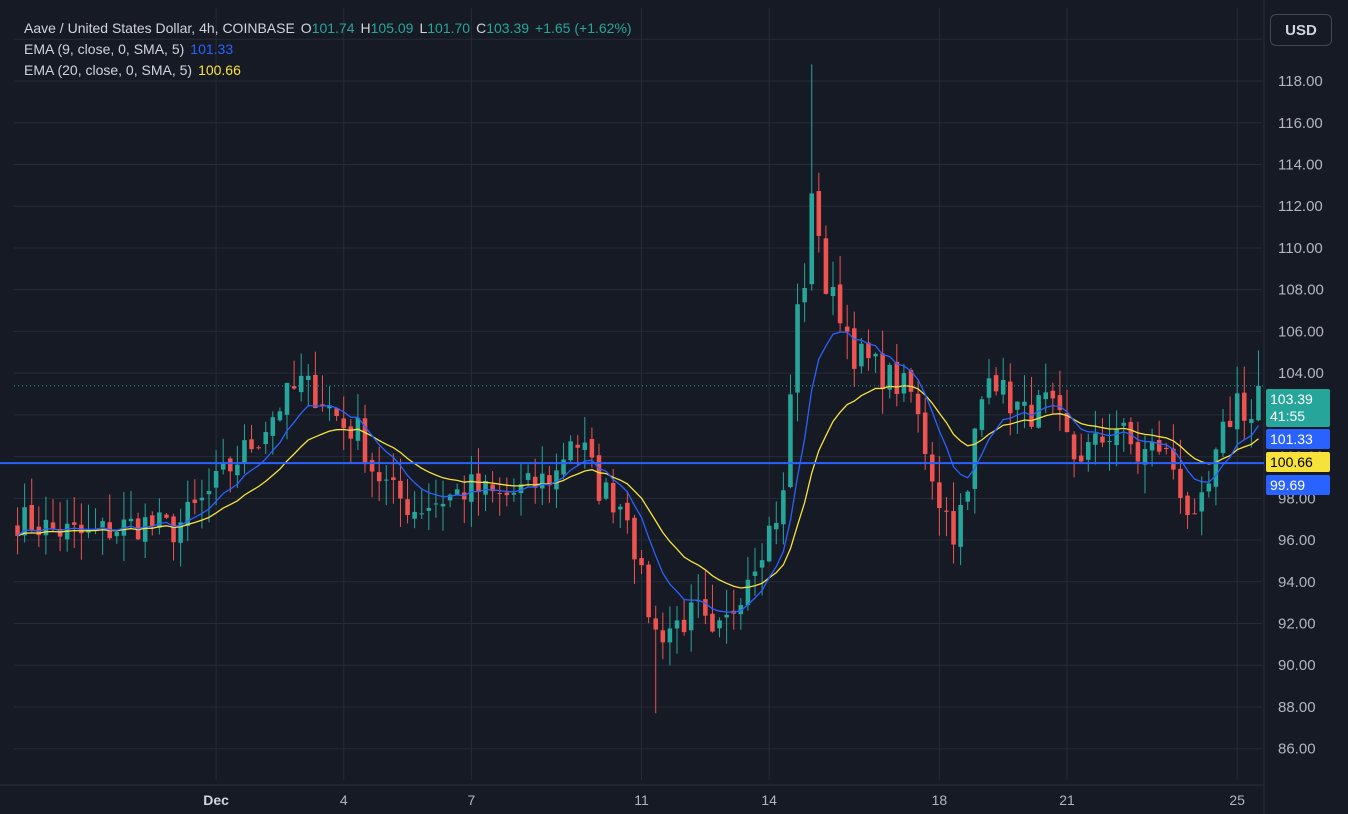 The image size is (1348, 814). What do you see at coordinates (1300, 248) in the screenshot?
I see `y-tick-label: 110.00` at bounding box center [1300, 248].